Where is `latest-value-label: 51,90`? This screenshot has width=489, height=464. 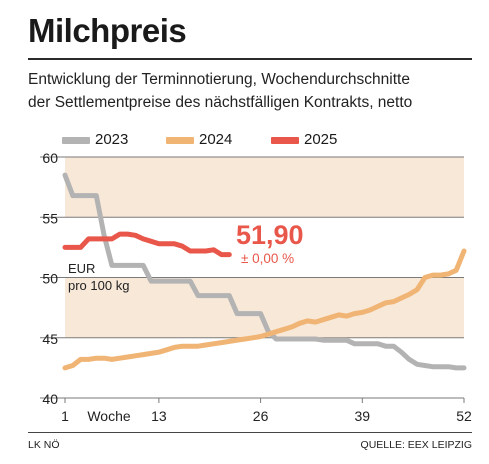 latest-value-label: 51,90 is located at coordinates (270, 235).